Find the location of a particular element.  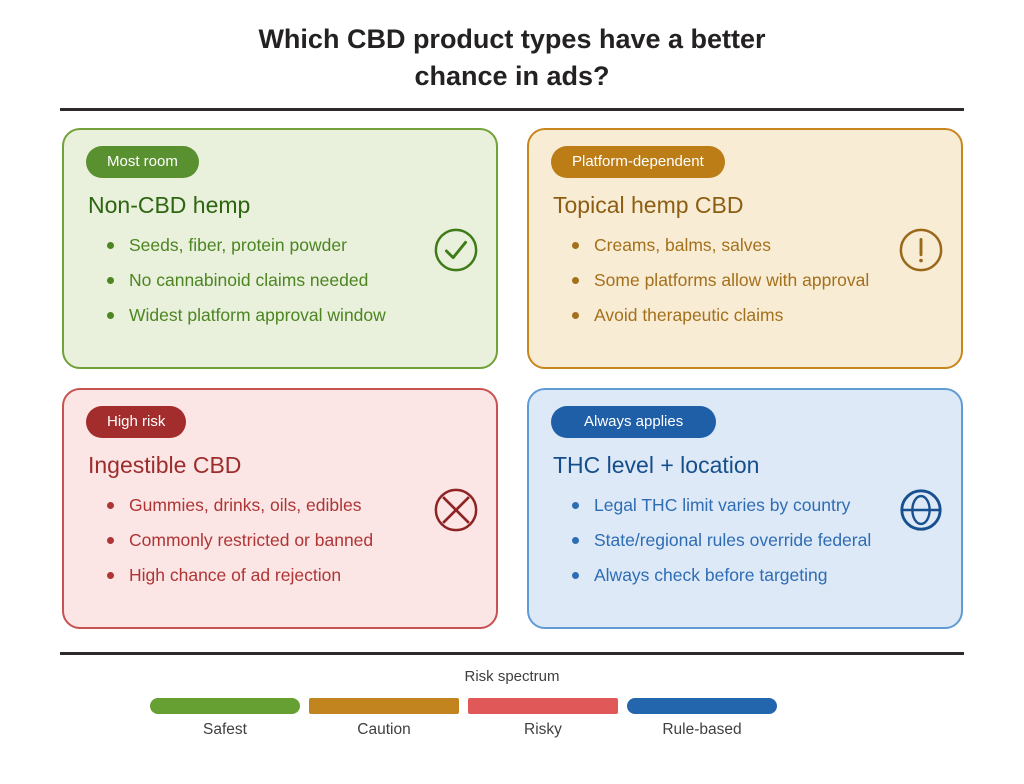

card-title: Topical hemp CBD is located at coordinates (648, 205).